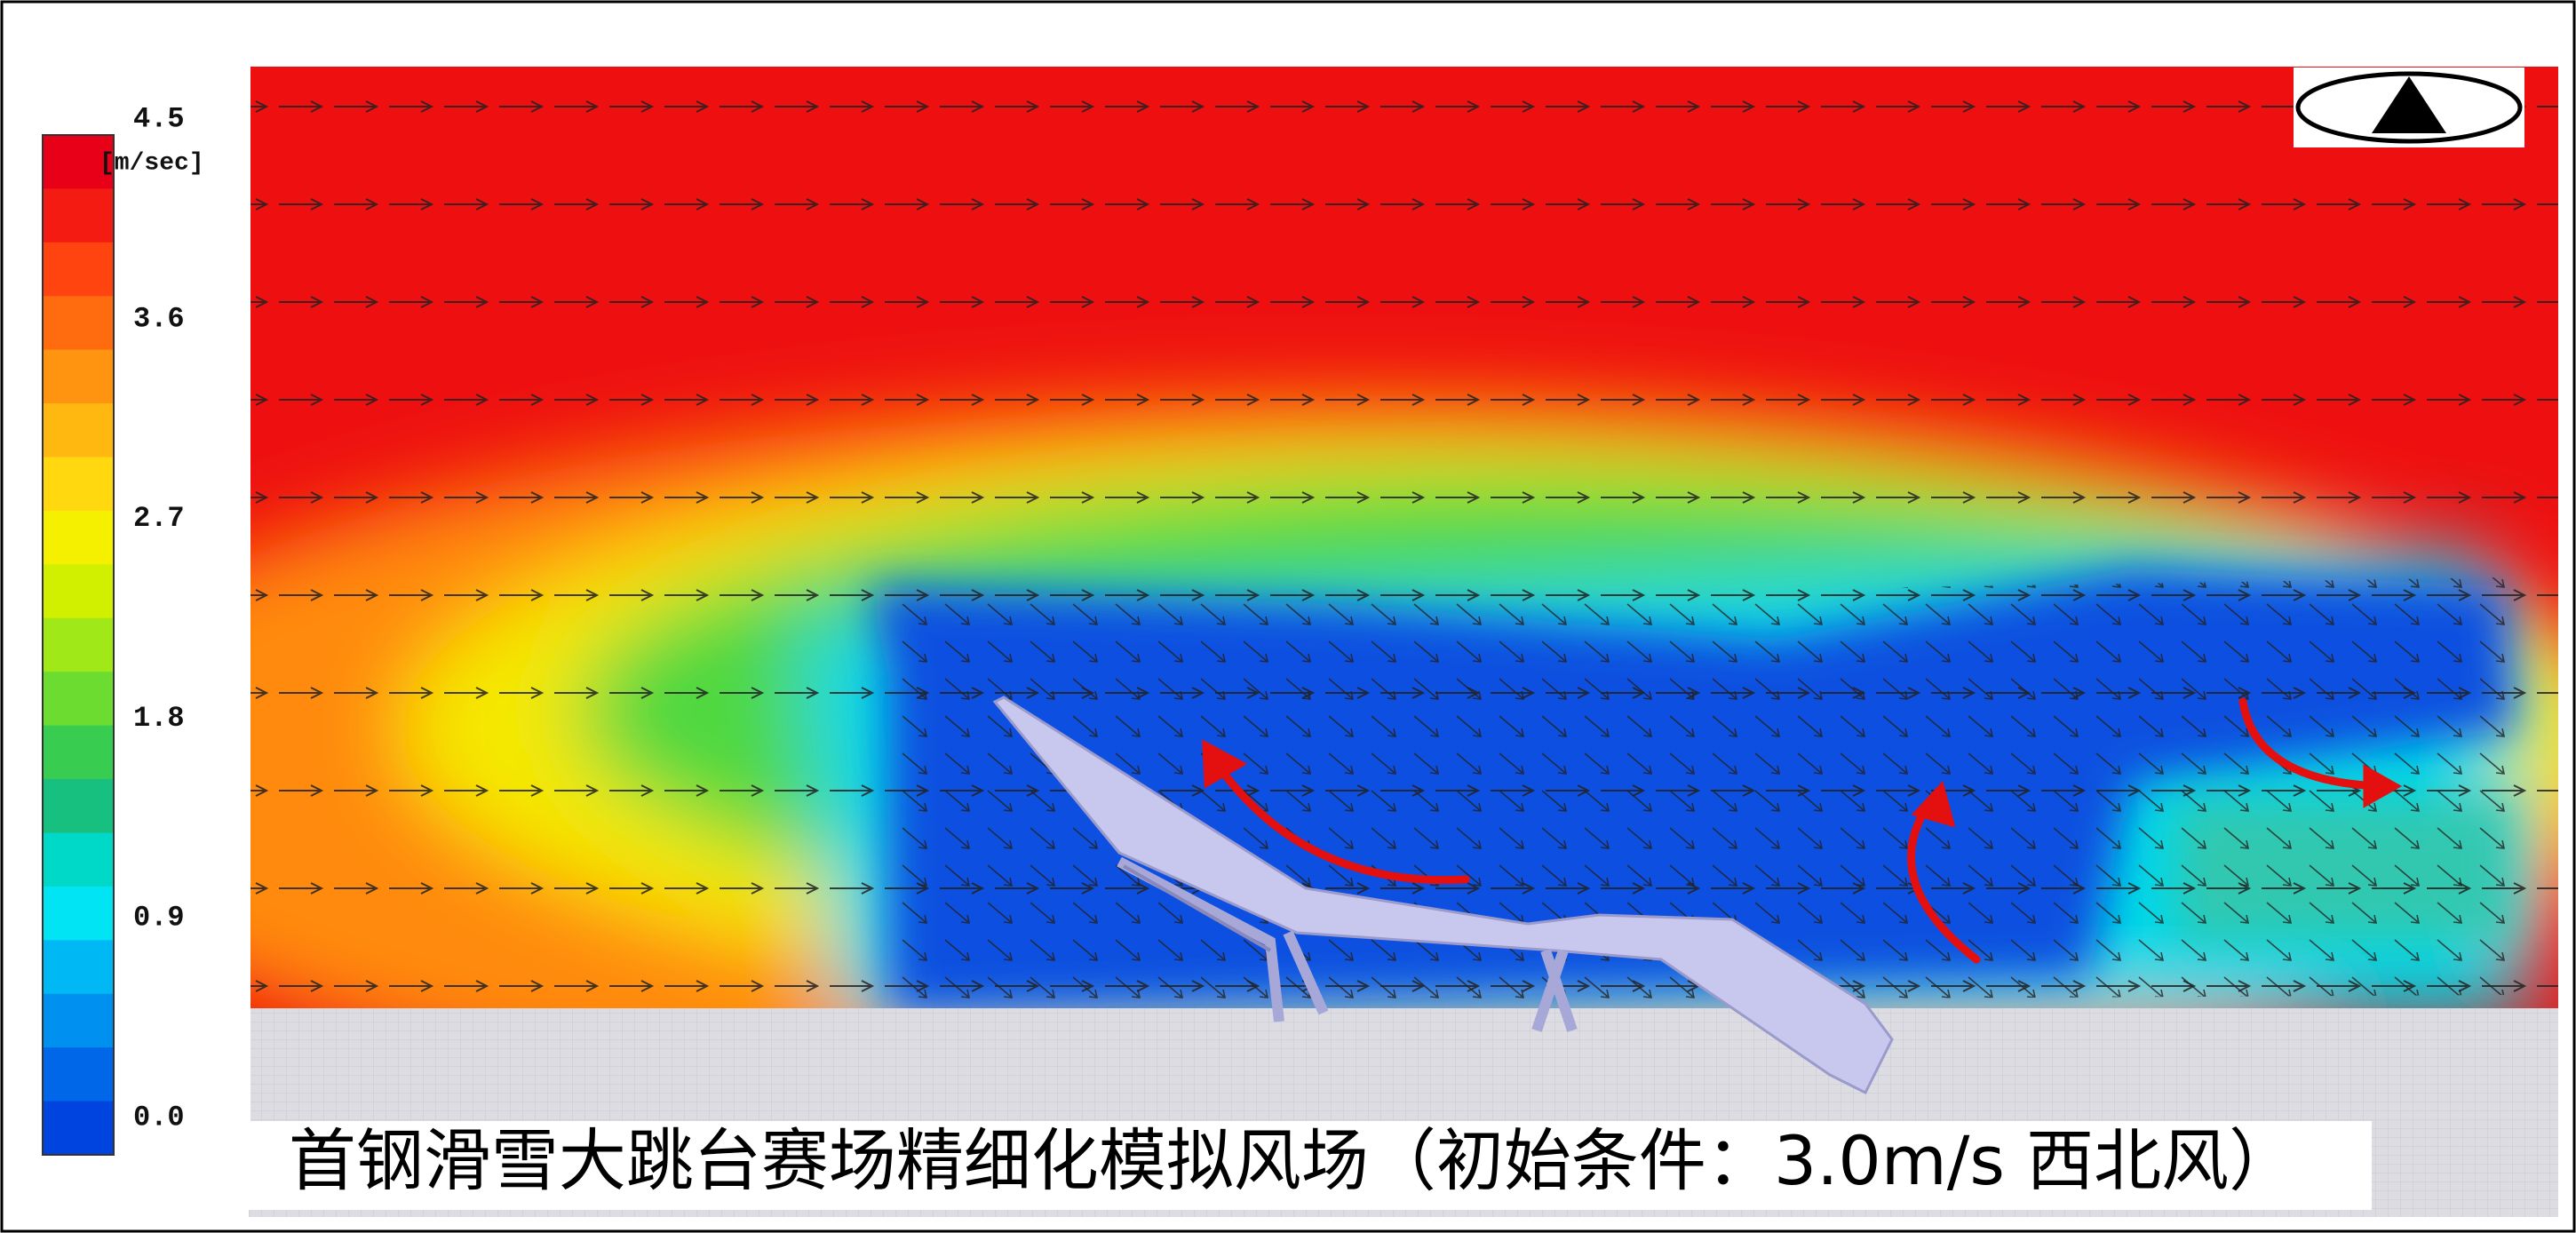 Image resolution: width=2576 pixels, height=1233 pixels. I want to click on colorbar-tick-label: 3.6, so click(159, 318).